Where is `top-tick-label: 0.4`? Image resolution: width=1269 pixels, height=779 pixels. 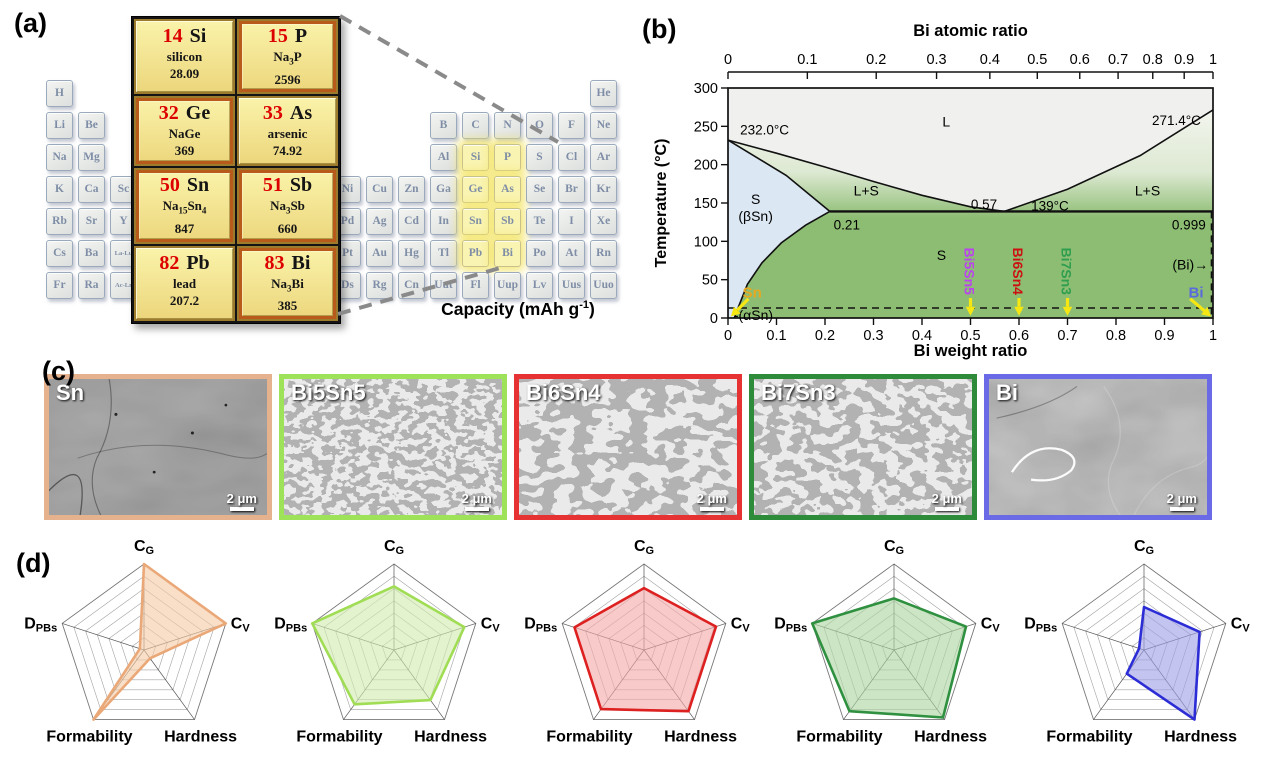
top-tick-label: 0.4 is located at coordinates (990, 60).